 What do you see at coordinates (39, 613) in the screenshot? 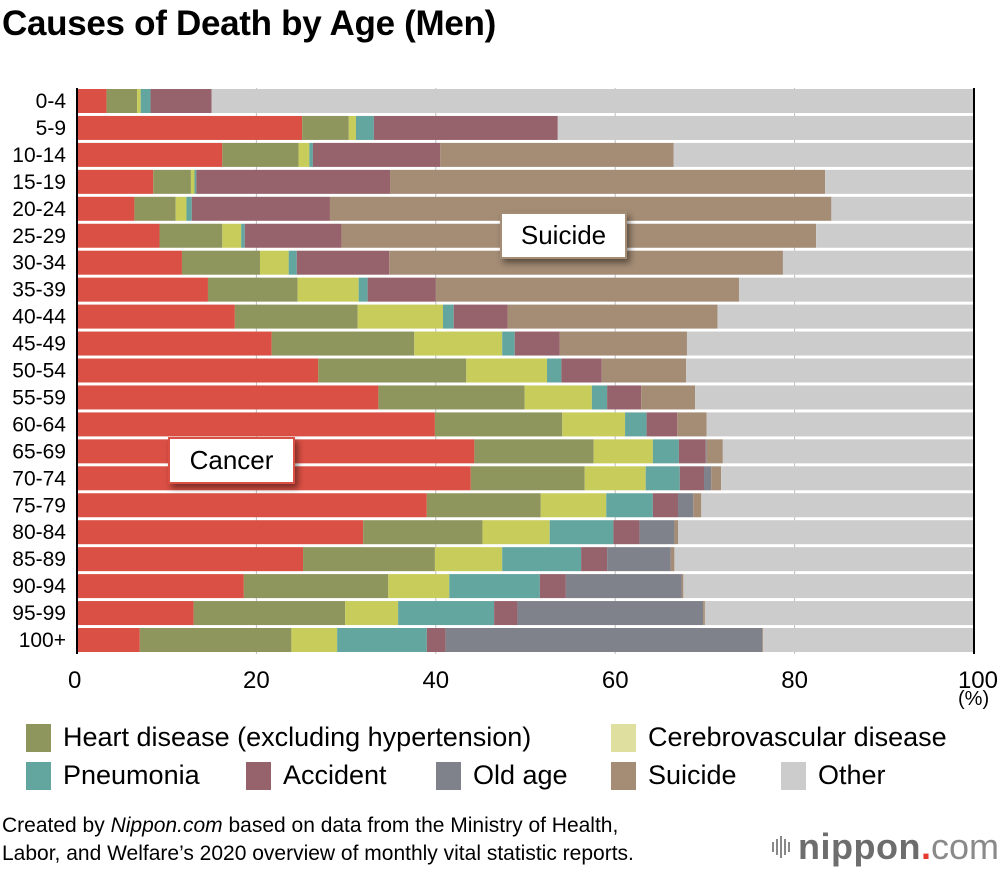
I see `y-tick-label: 95-99` at bounding box center [39, 613].